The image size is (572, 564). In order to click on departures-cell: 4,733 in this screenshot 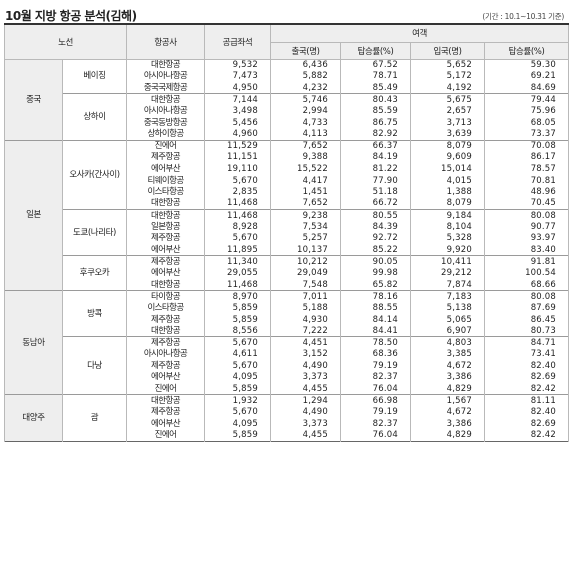, I will do `click(305, 122)`.